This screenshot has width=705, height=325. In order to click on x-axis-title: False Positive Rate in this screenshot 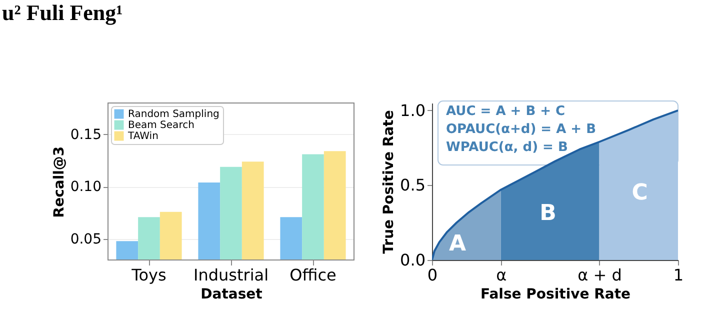, I will do `click(555, 294)`.